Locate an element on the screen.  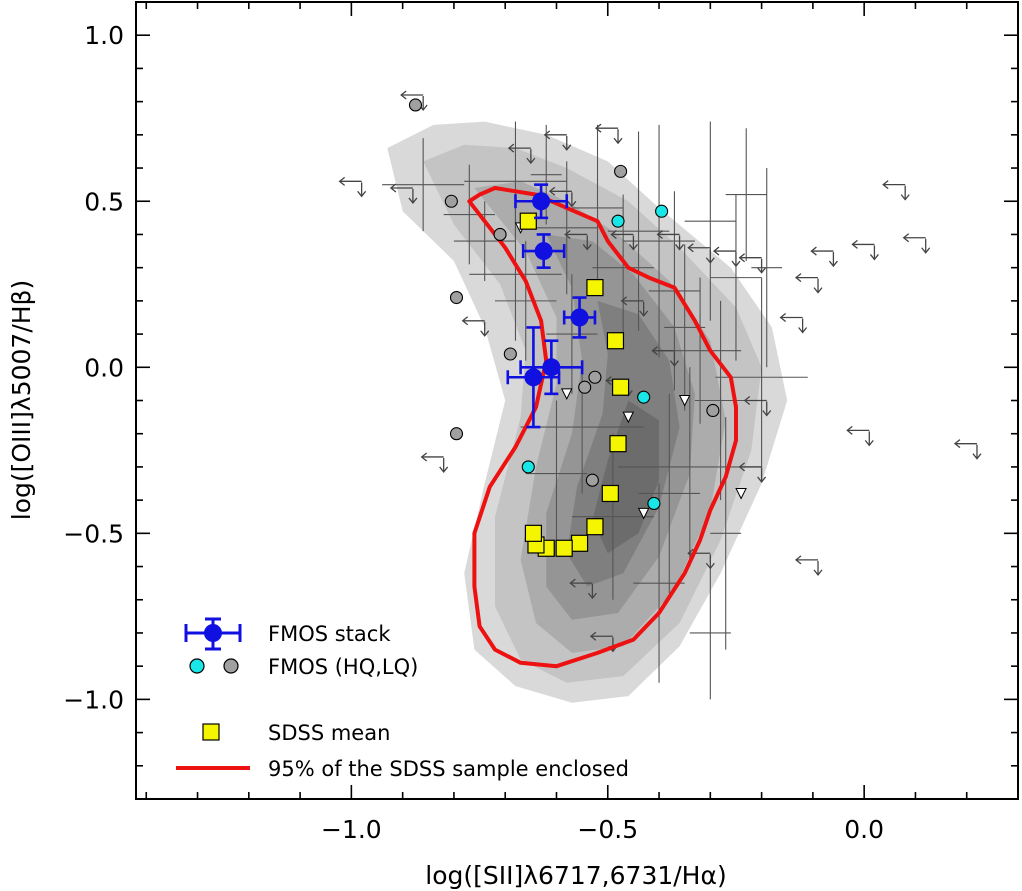
x-axis-title: log([SII]λ6717,6731/Hα) is located at coordinates (575, 875).